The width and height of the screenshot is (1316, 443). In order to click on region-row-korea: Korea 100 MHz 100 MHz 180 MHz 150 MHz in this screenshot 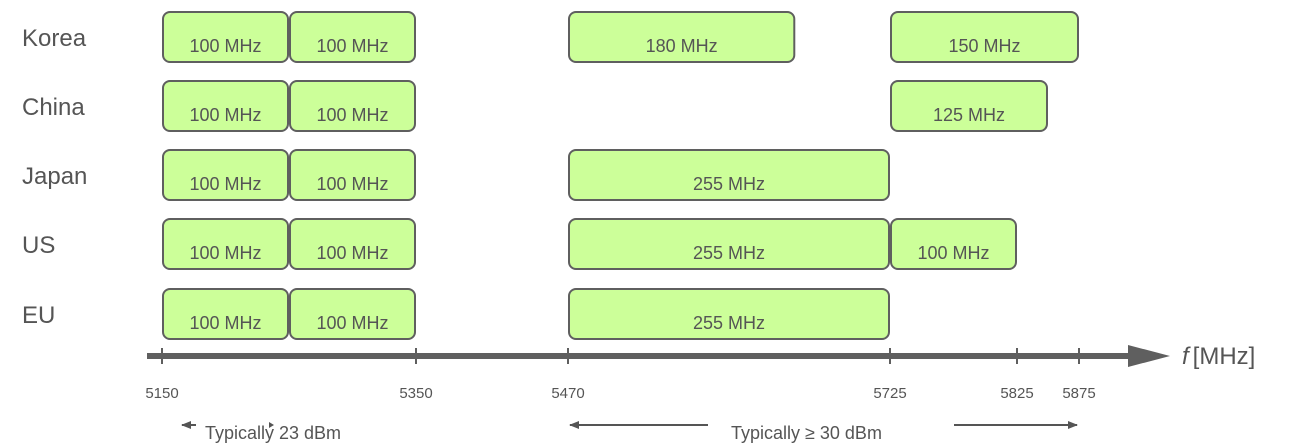, I will do `click(550, 37)`.